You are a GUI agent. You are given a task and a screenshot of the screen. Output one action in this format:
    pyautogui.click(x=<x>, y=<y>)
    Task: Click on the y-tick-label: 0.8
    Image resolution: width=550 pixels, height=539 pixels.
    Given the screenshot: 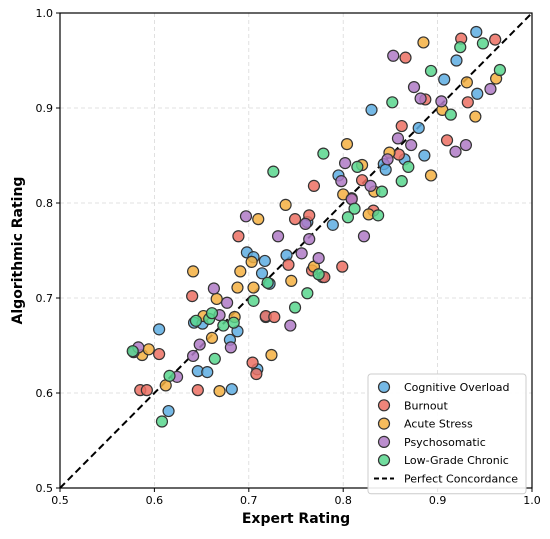 What is the action you would take?
    pyautogui.click(x=45, y=203)
    